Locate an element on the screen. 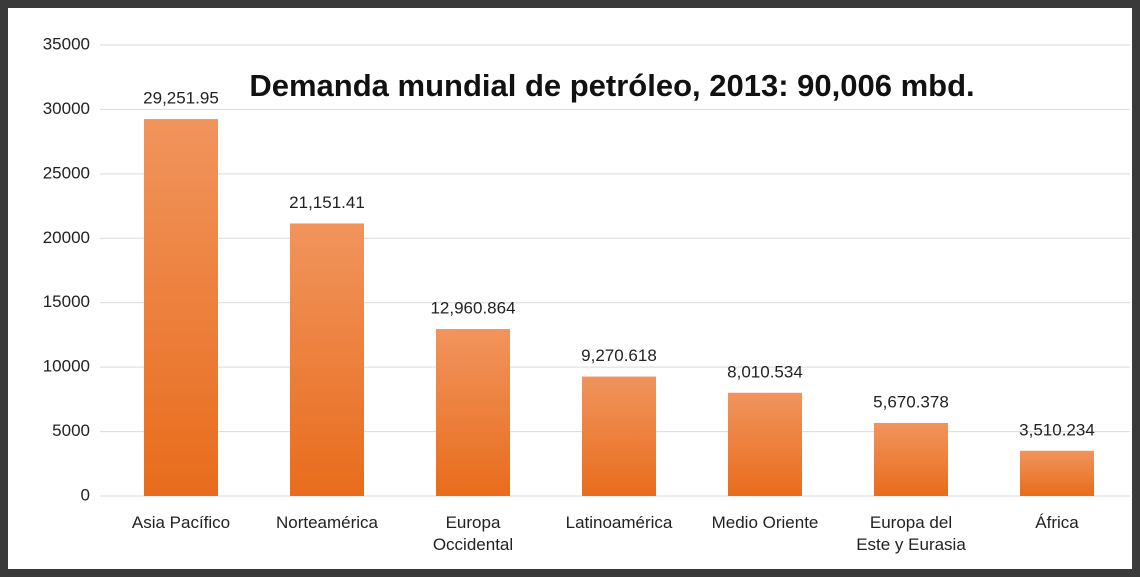 This screenshot has width=1140, height=577. y-tick-label: 10000 is located at coordinates (66, 366).